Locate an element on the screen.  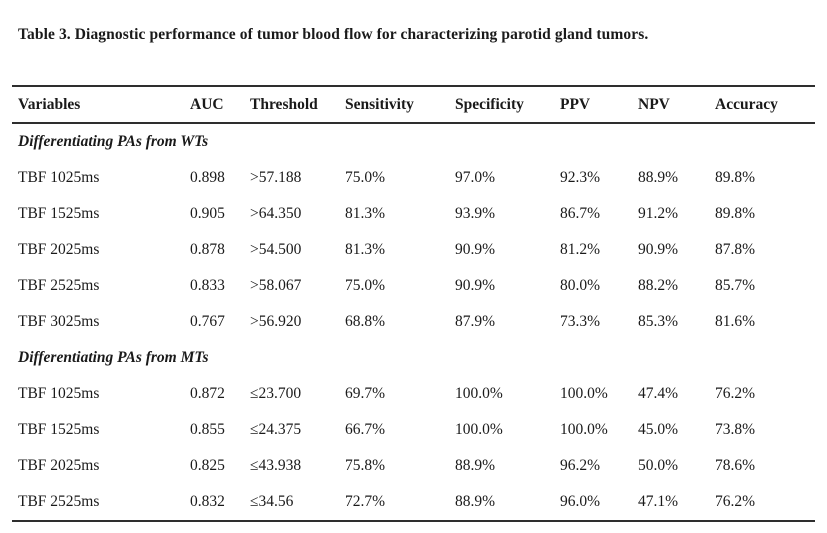
value-cell: 68.8% is located at coordinates (365, 321).